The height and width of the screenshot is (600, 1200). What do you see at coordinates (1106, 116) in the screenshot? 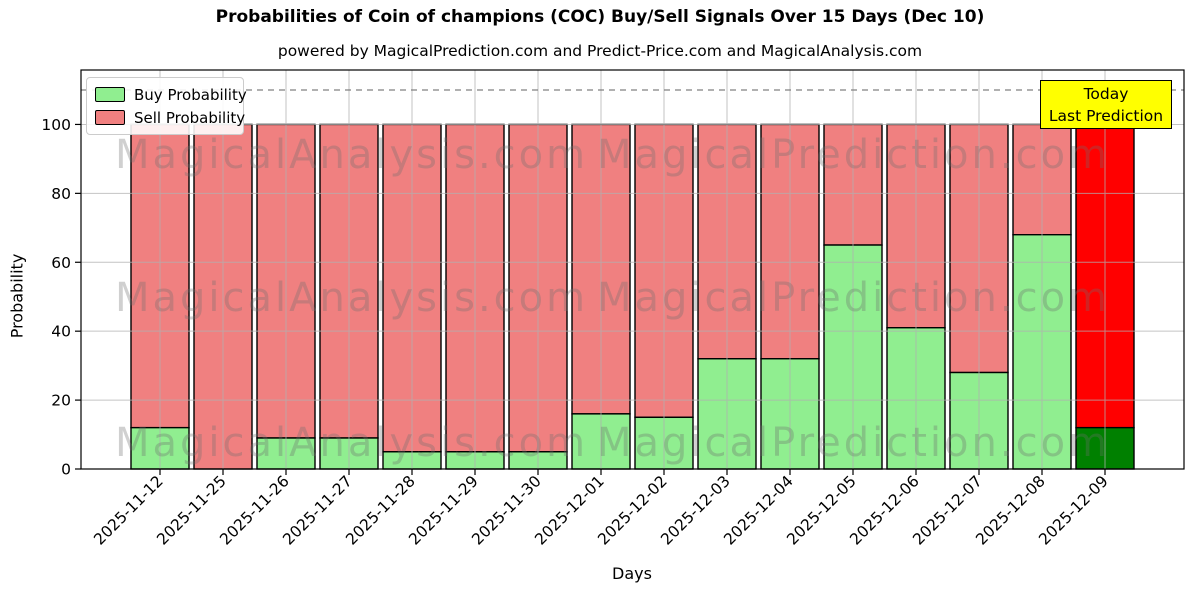
I see `today-annotation-line2: Last Prediction` at bounding box center [1106, 116].